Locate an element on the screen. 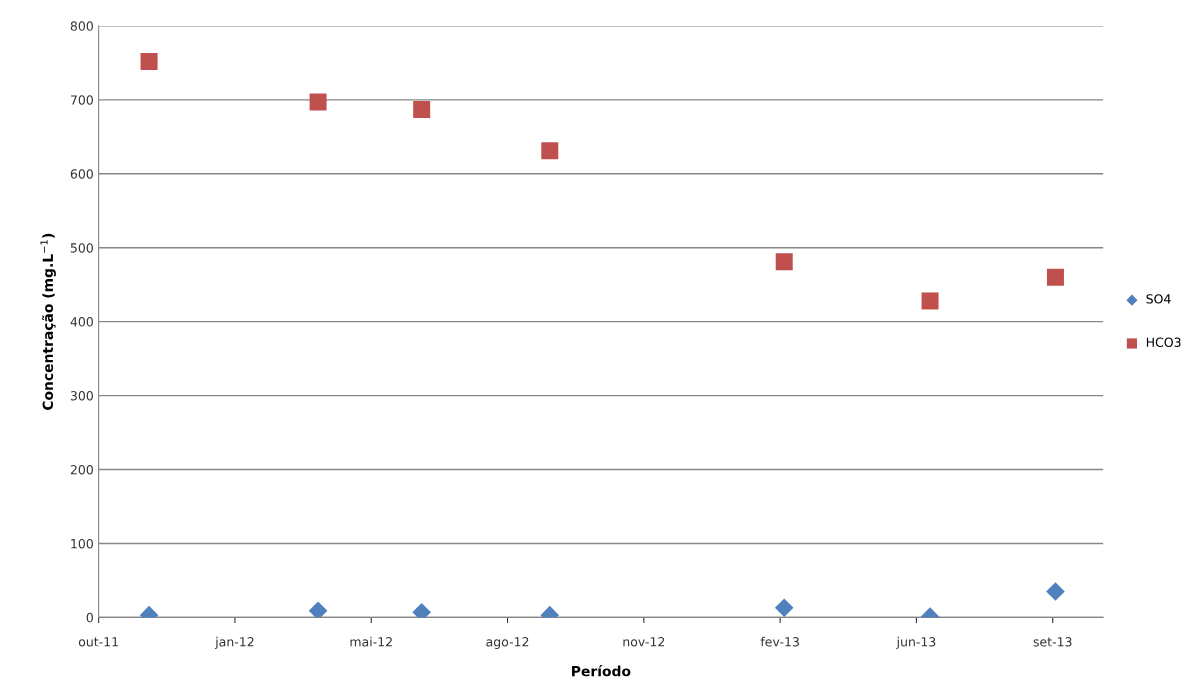  x-tick-label: nov-12 is located at coordinates (644, 642).